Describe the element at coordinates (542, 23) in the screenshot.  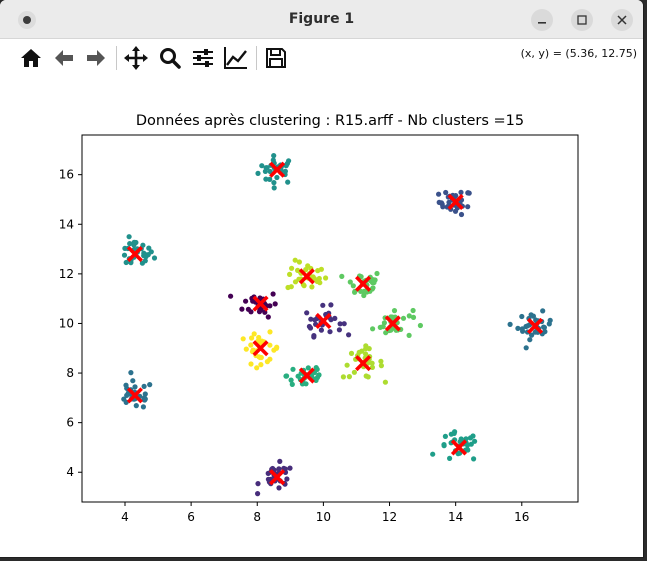
I see `minimize-icon` at that location.